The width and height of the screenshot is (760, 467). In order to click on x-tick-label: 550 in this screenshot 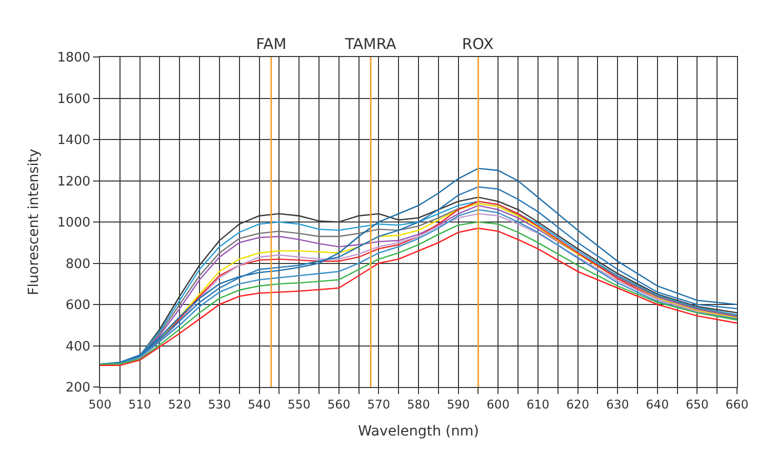, I will do `click(299, 404)`.